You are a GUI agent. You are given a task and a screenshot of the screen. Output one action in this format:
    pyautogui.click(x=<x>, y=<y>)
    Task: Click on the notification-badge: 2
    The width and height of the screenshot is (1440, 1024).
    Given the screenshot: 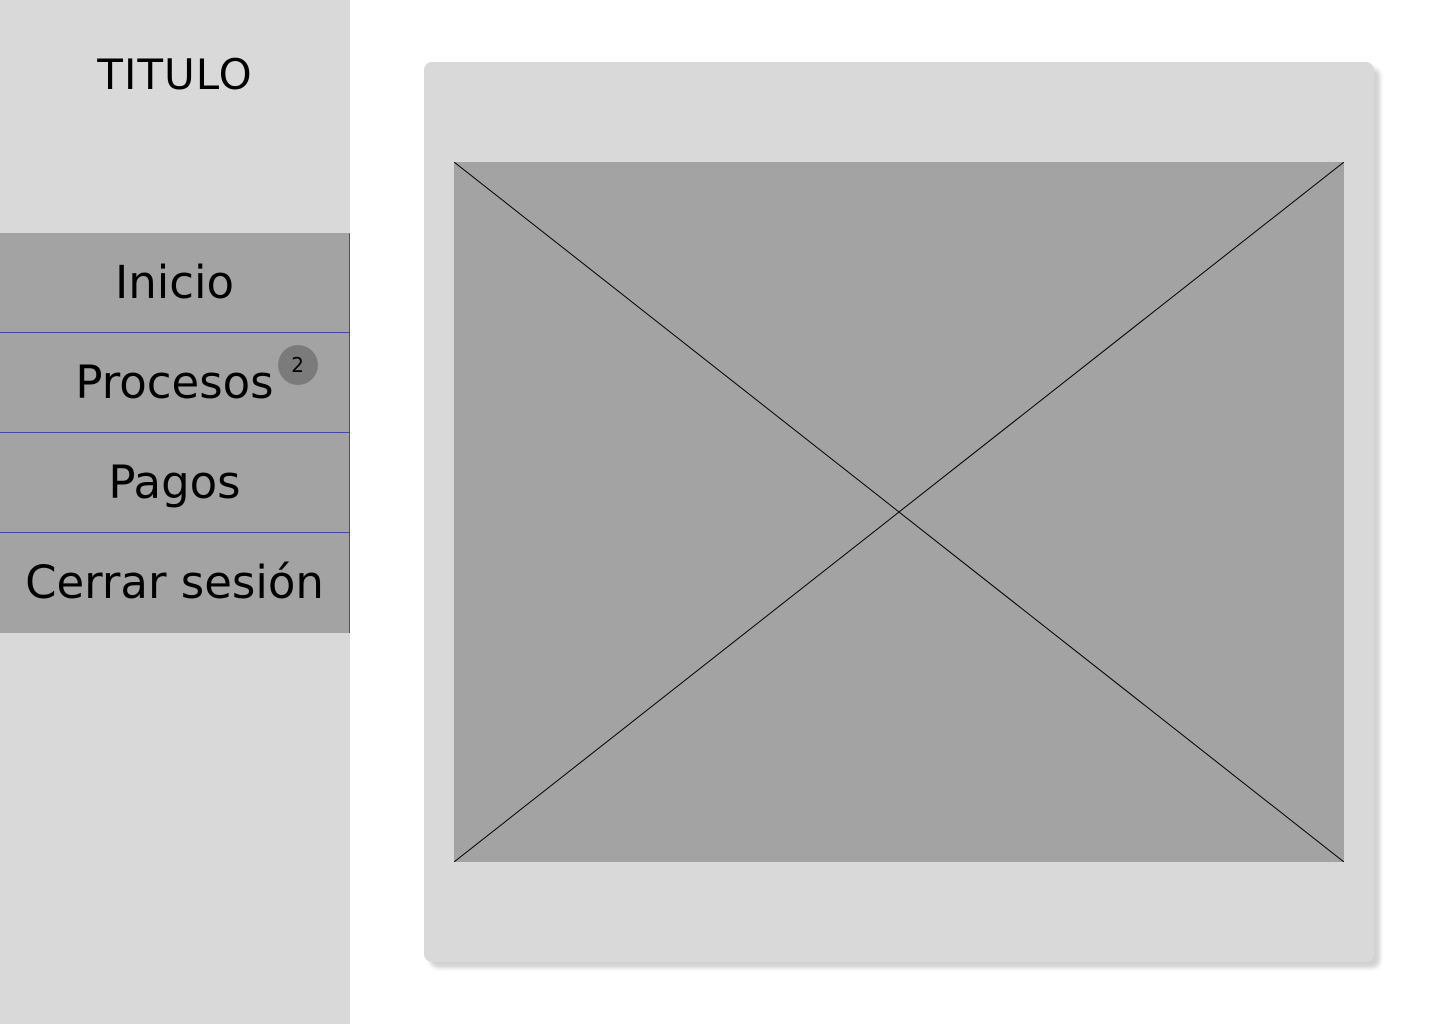 What is the action you would take?
    pyautogui.click(x=297, y=364)
    